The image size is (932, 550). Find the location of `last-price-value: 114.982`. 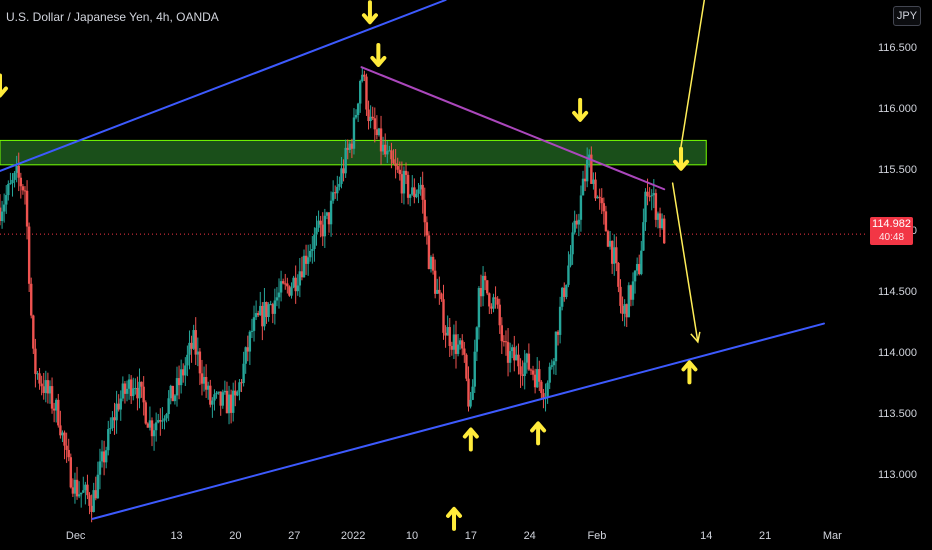

last-price-value: 114.982 is located at coordinates (891, 224).